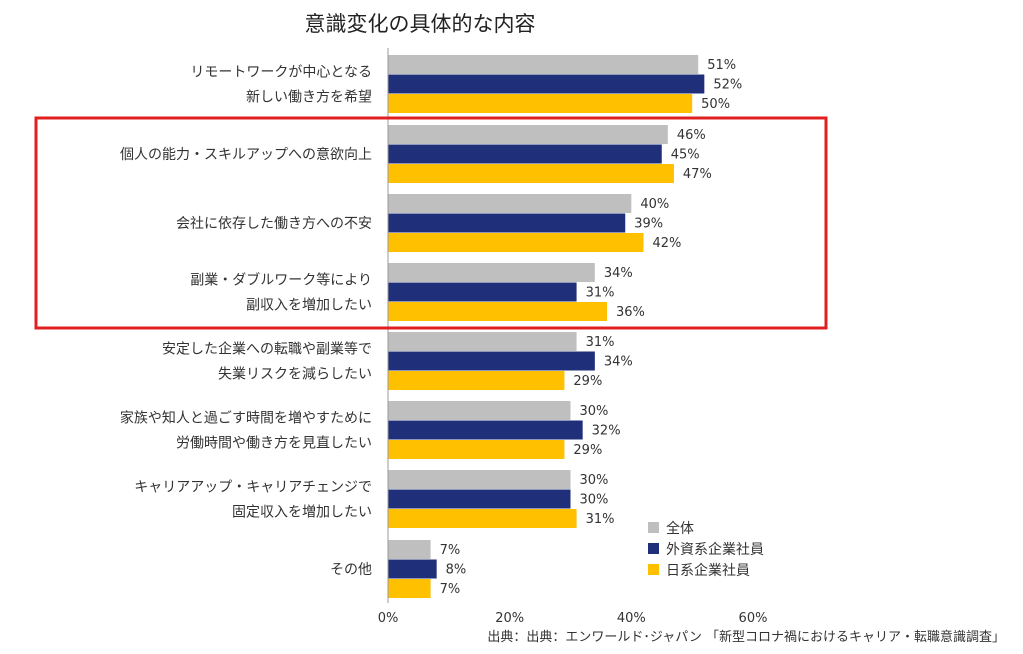 This screenshot has height=654, width=1023. Describe the element at coordinates (606, 431) in the screenshot. I see `data-label-5-1: 32%` at that location.